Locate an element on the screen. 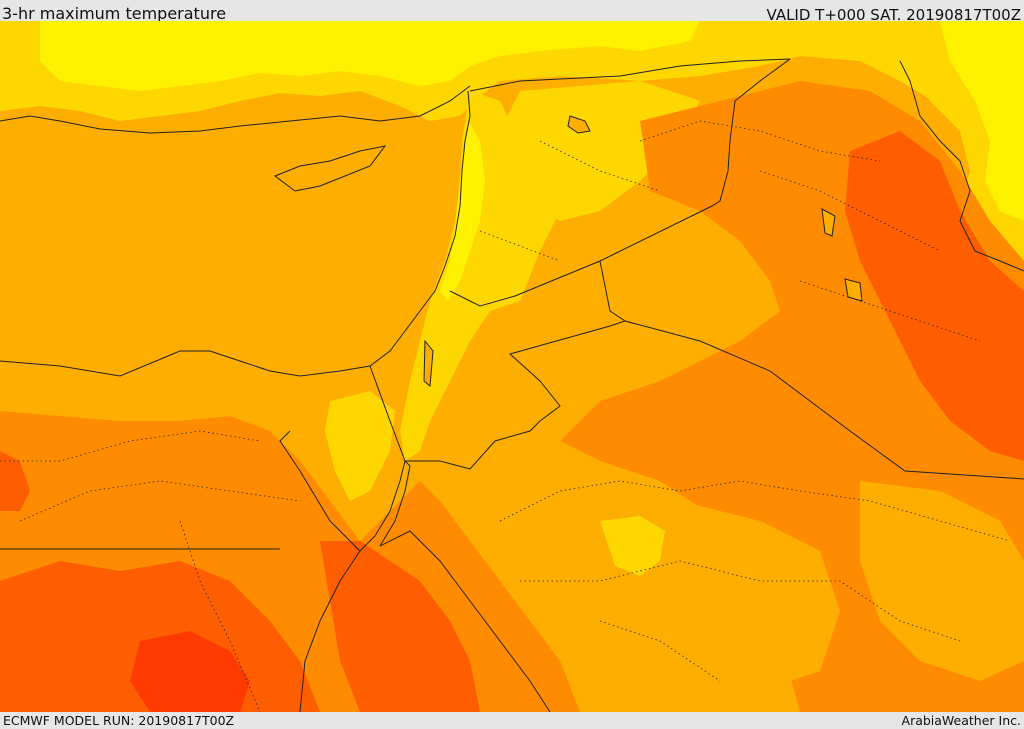  jordan-yellow is located at coordinates (632, 546).